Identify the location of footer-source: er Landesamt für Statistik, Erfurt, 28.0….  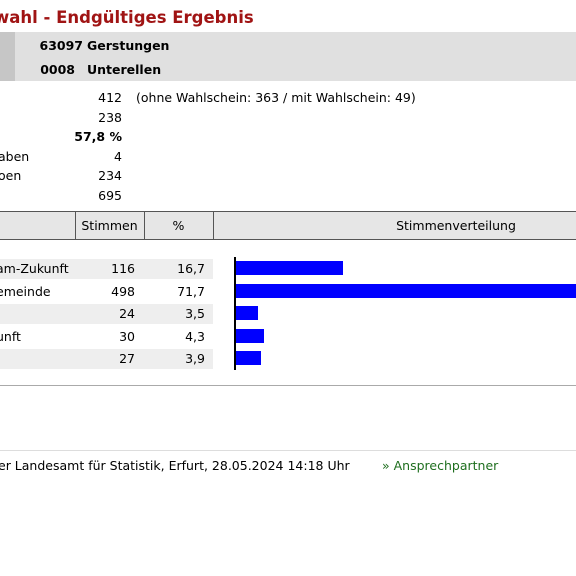
(175, 465).